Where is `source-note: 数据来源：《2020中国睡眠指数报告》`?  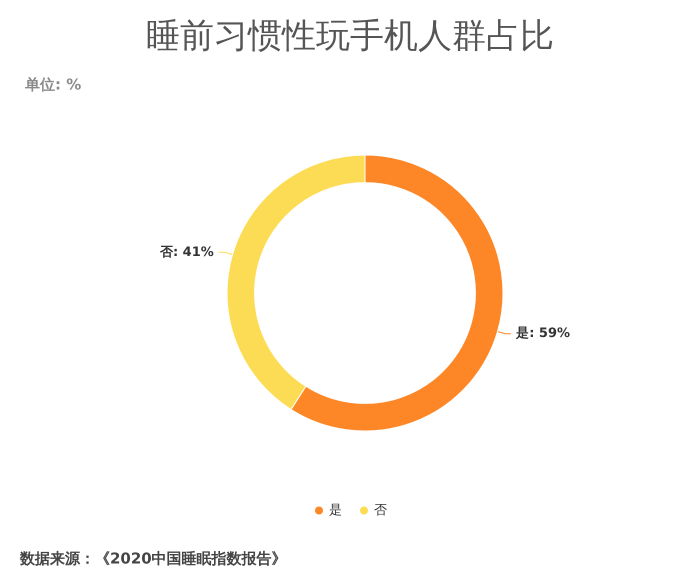 source-note: 数据来源：《2020中国睡眠指数报告》 is located at coordinates (153, 559).